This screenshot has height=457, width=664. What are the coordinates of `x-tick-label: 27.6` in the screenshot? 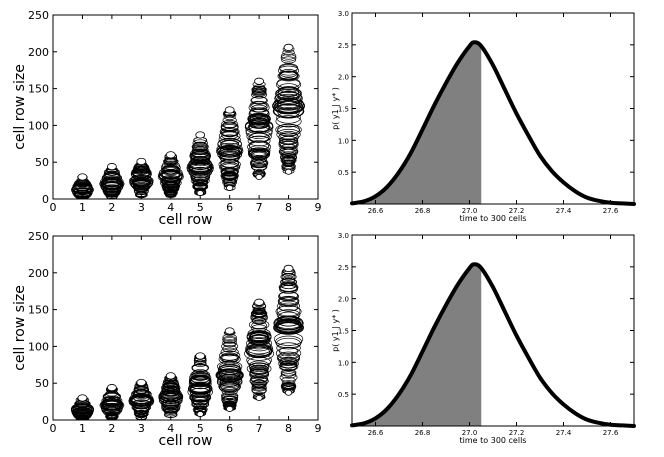 It's located at (611, 433).